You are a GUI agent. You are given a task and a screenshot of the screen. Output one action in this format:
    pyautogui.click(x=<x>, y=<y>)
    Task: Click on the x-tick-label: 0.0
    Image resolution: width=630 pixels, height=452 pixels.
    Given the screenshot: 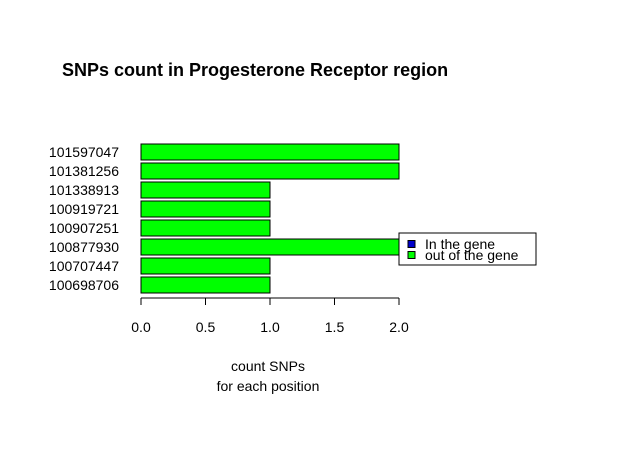 What is the action you would take?
    pyautogui.click(x=141, y=327)
    